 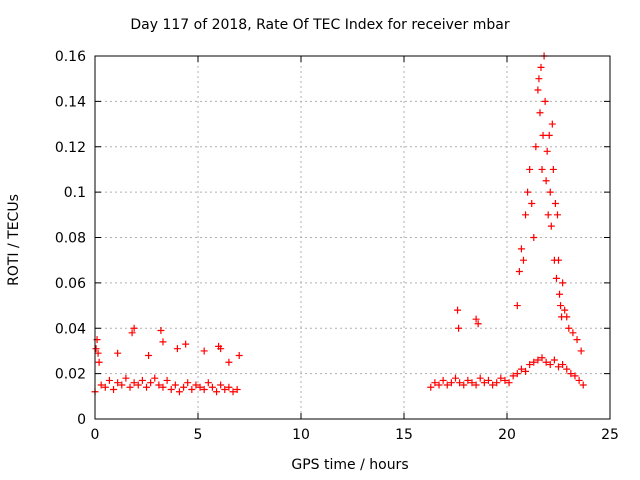 What do you see at coordinates (70, 284) in the screenshot?
I see `y-tick-label: 0.06` at bounding box center [70, 284].